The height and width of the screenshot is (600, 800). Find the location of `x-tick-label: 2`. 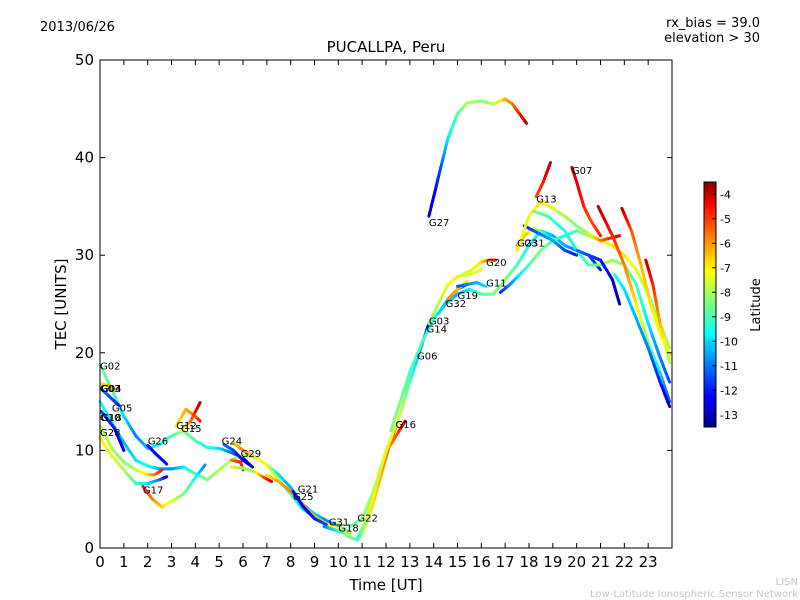

x-tick-label: 2 is located at coordinates (148, 562).